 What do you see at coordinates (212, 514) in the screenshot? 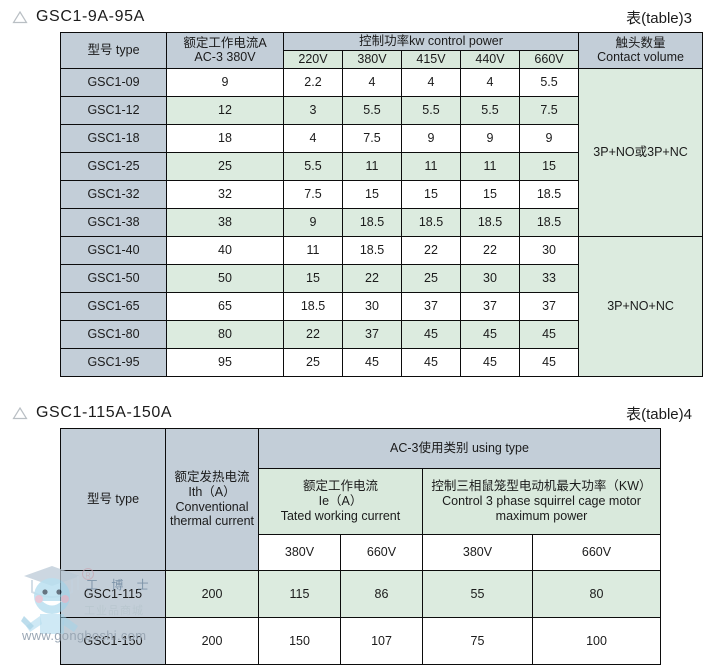
I see `header-thermal-en: Conventional thermal current` at bounding box center [212, 514].